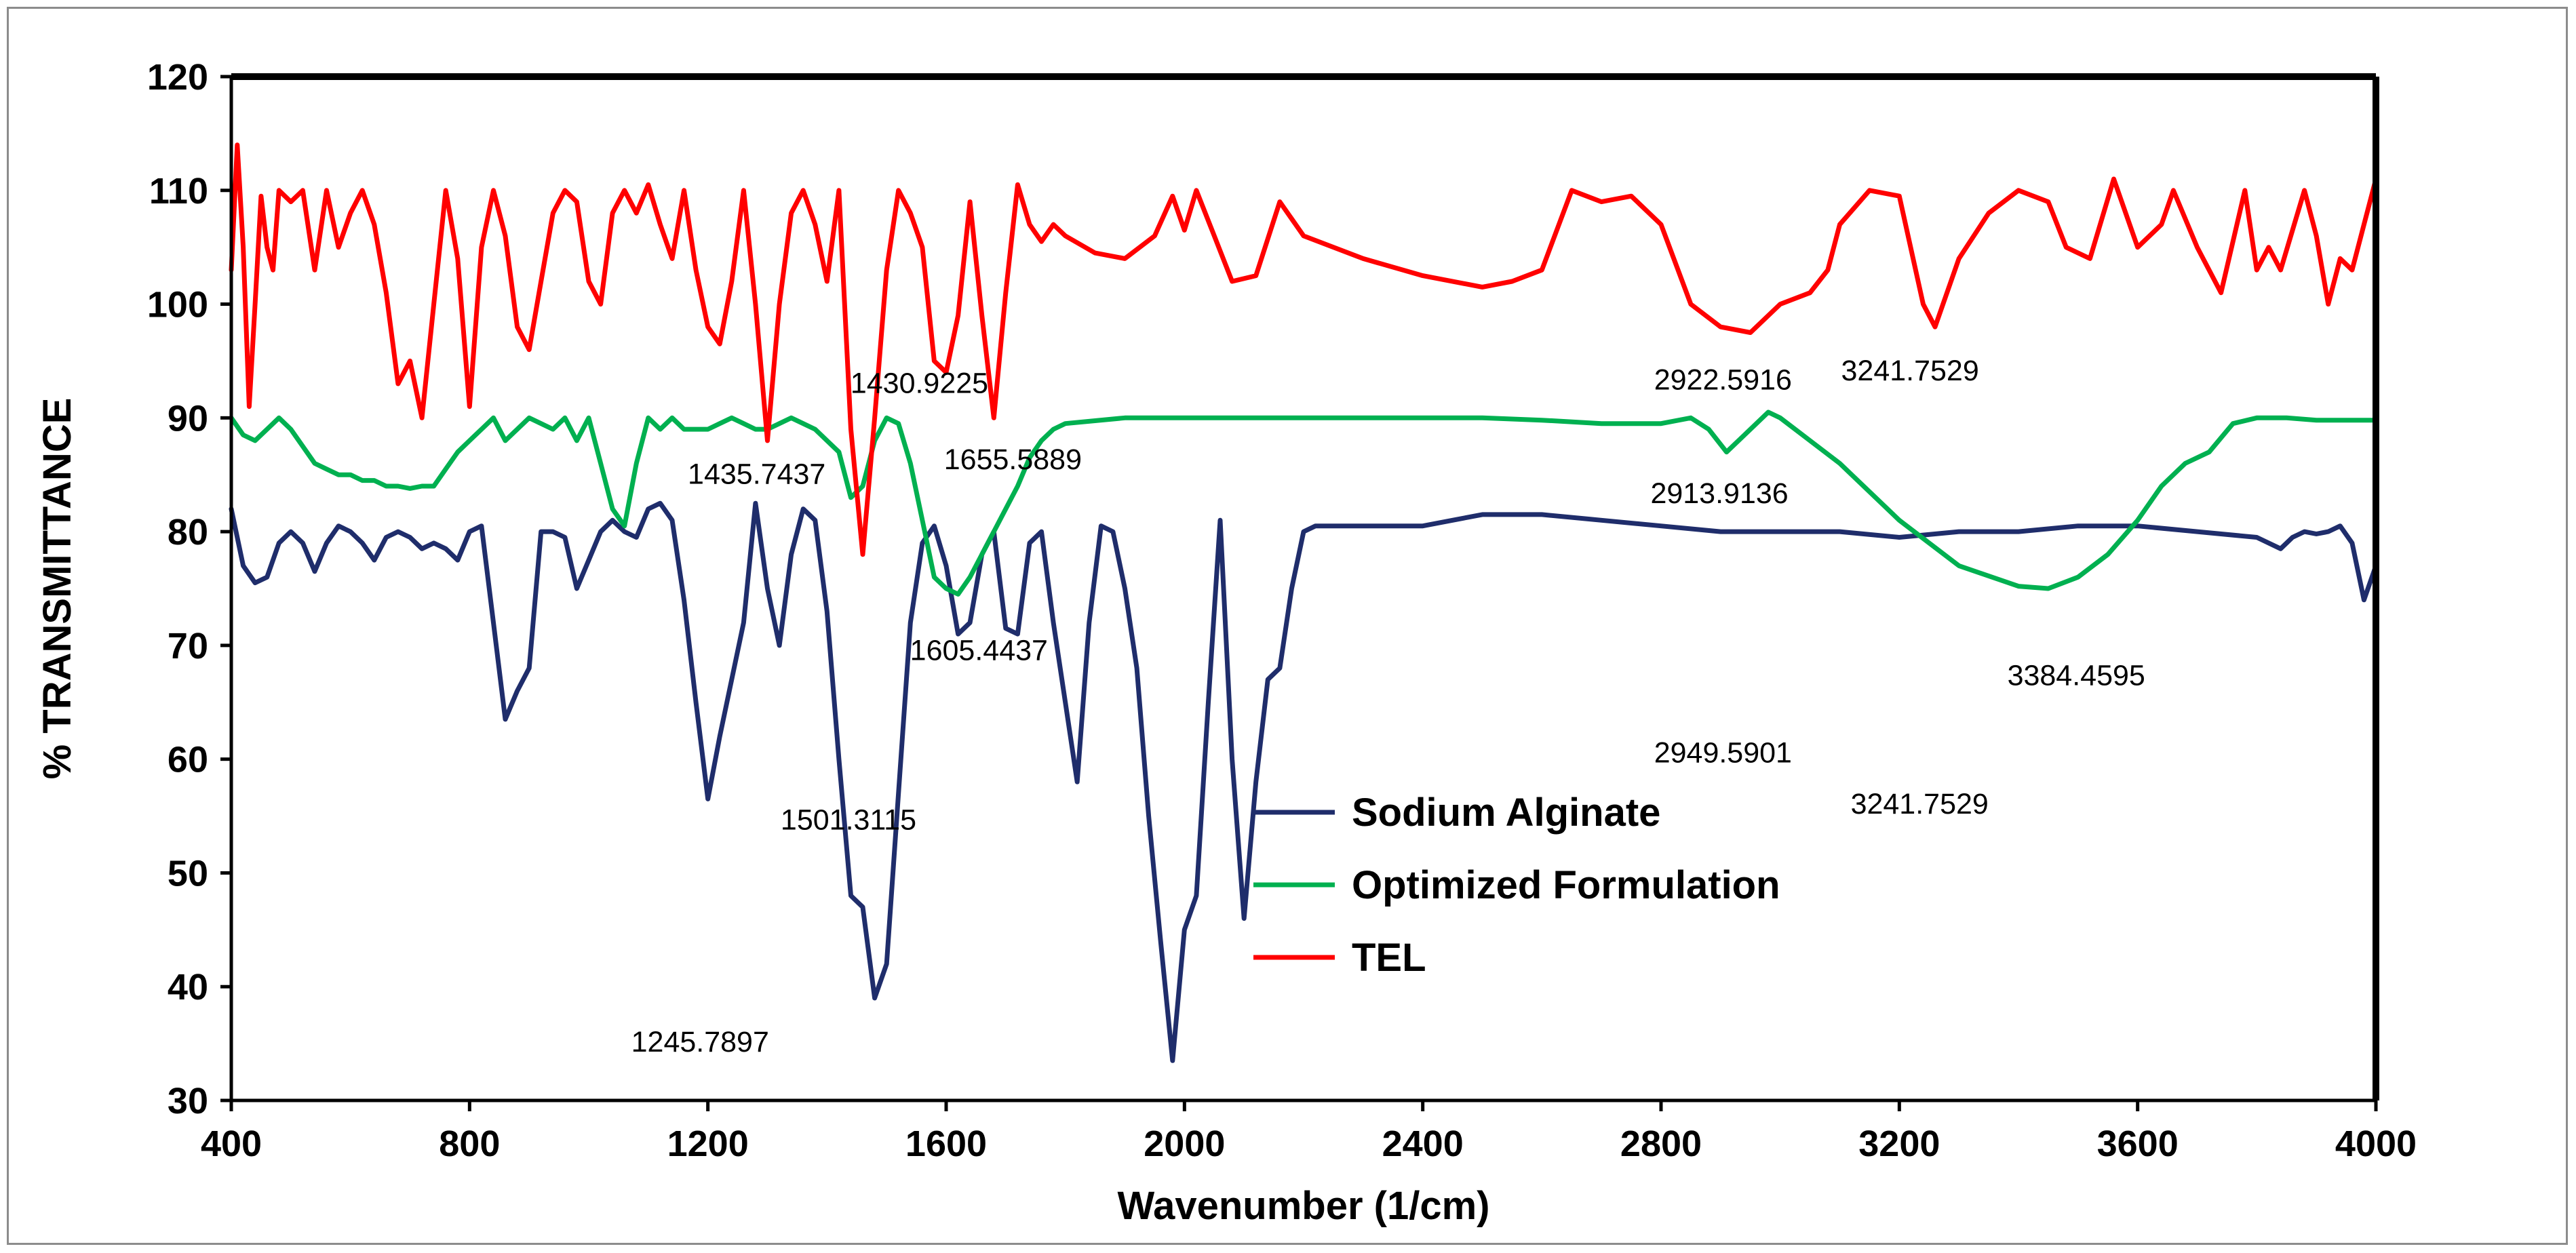 The width and height of the screenshot is (2576, 1253). Describe the element at coordinates (188, 1101) in the screenshot. I see `y-tick-label: 30` at that location.